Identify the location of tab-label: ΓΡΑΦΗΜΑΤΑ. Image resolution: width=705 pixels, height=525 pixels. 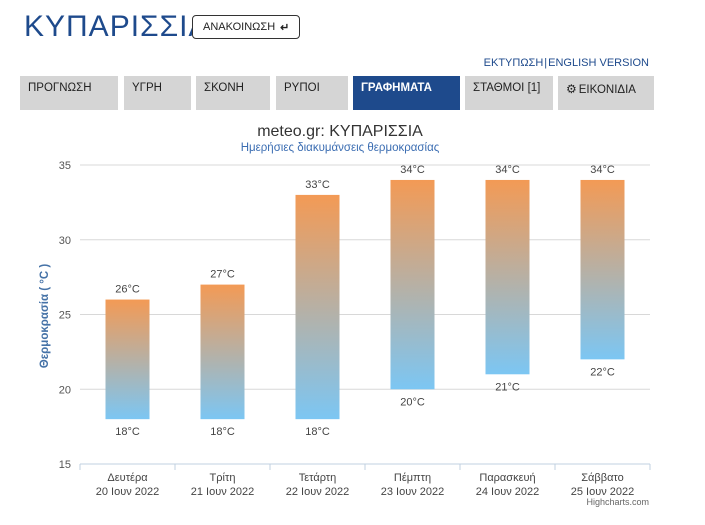
(396, 88).